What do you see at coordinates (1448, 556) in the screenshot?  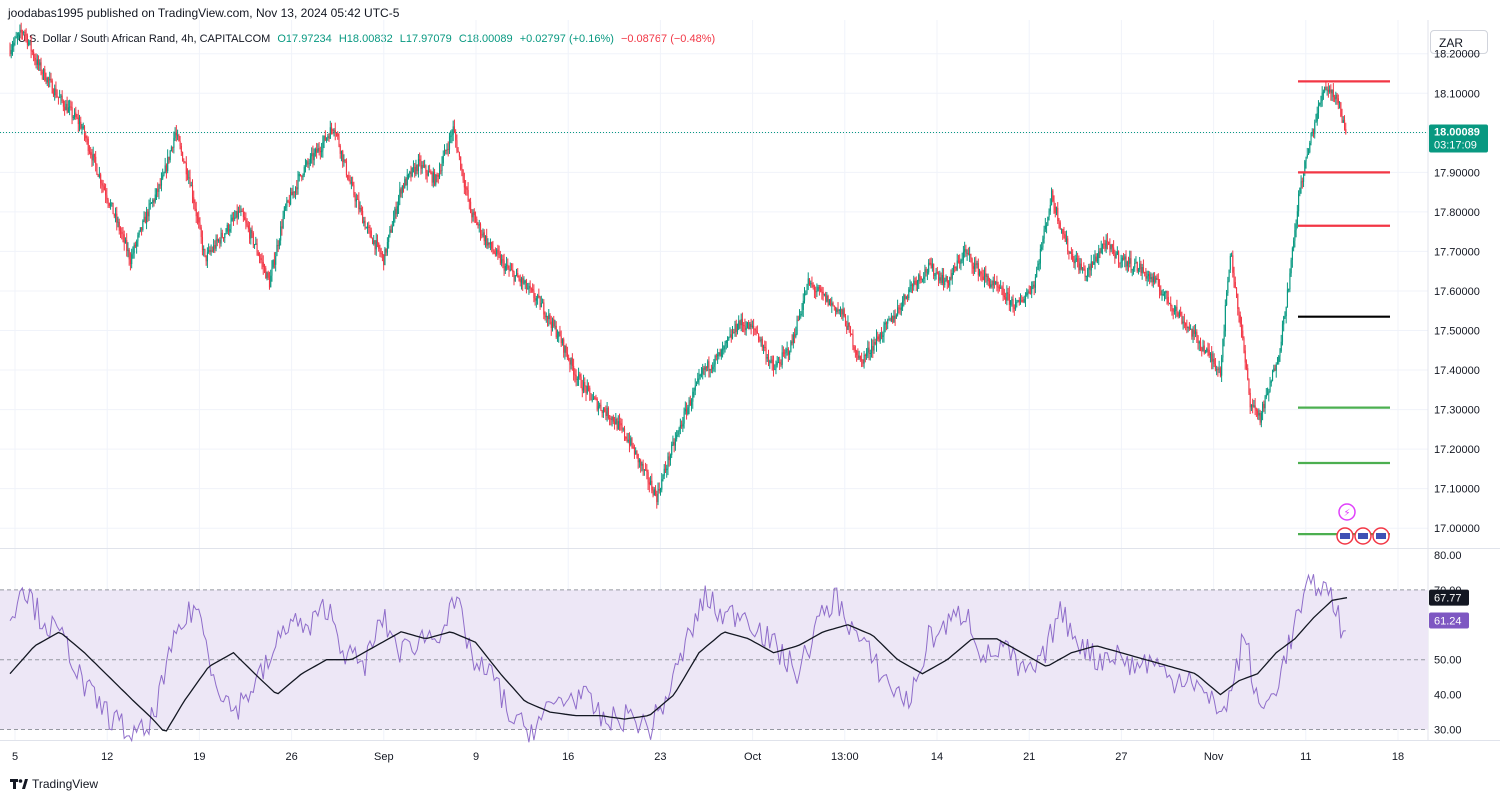 I see `rsi-tick-0: 80.00` at bounding box center [1448, 556].